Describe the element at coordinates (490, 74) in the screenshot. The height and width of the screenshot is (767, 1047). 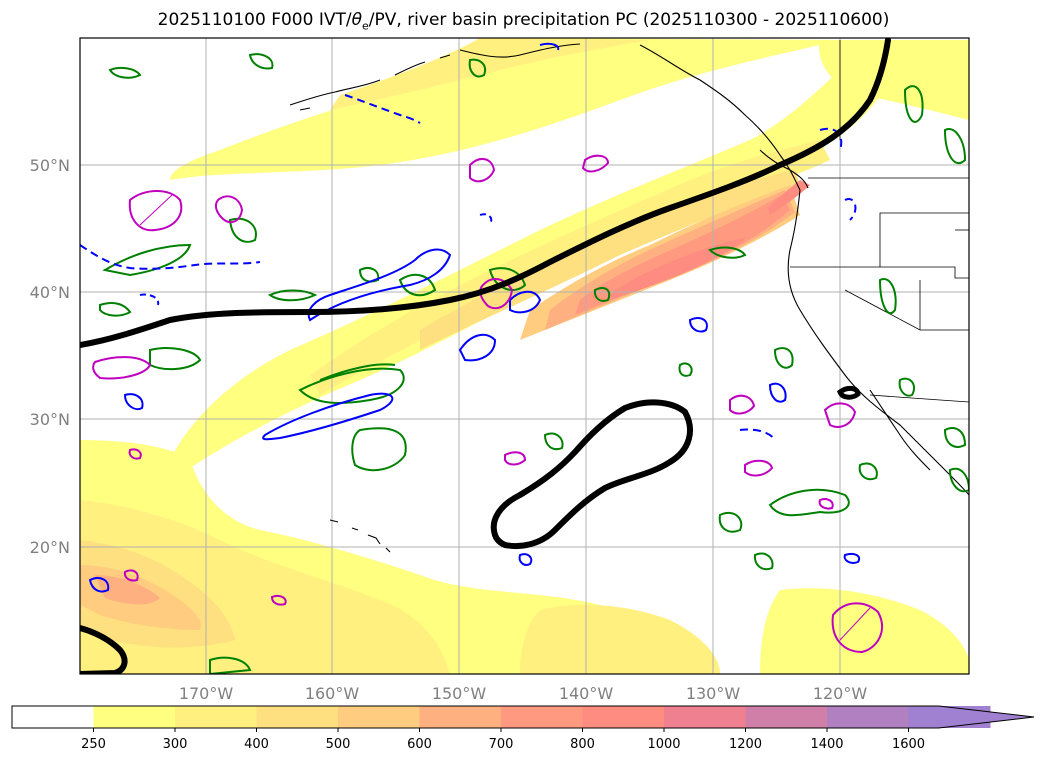
I see `ivt-north-patch` at that location.